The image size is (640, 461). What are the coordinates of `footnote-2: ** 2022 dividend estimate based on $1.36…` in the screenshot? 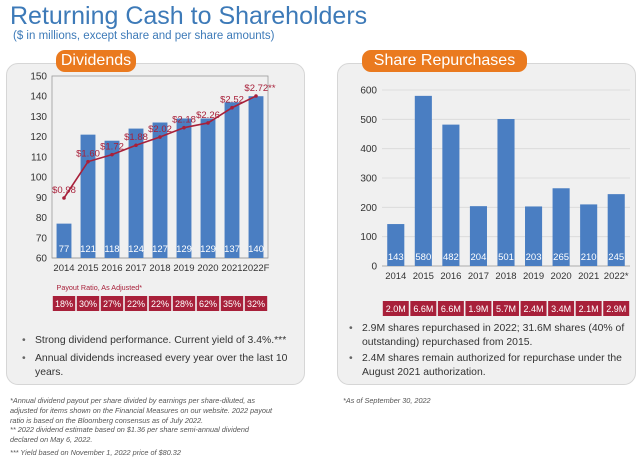 It's located at (129, 434).